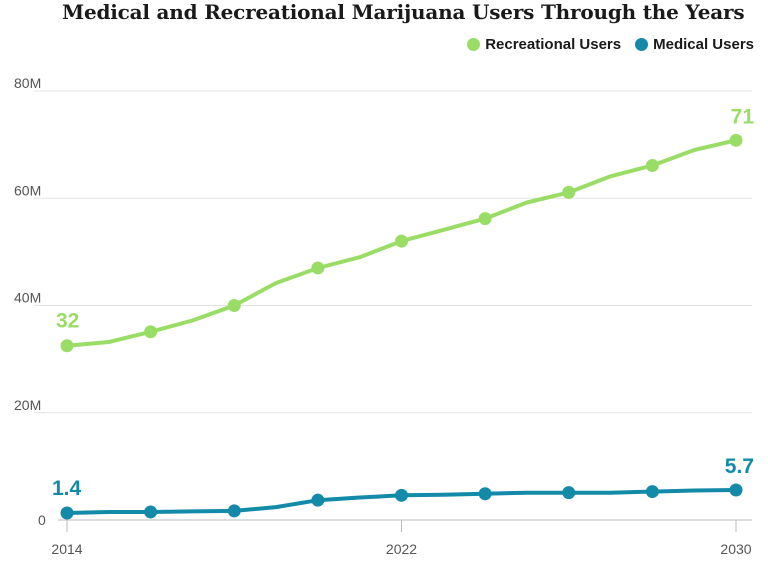  What do you see at coordinates (401, 549) in the screenshot?
I see `x-tick-label: 2022` at bounding box center [401, 549].